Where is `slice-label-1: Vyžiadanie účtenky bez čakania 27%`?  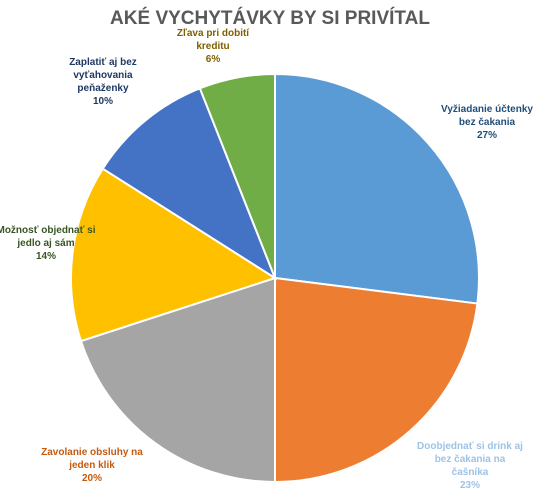 slice-label-1: Vyžiadanie účtenky bez čakania 27% is located at coordinates (487, 122).